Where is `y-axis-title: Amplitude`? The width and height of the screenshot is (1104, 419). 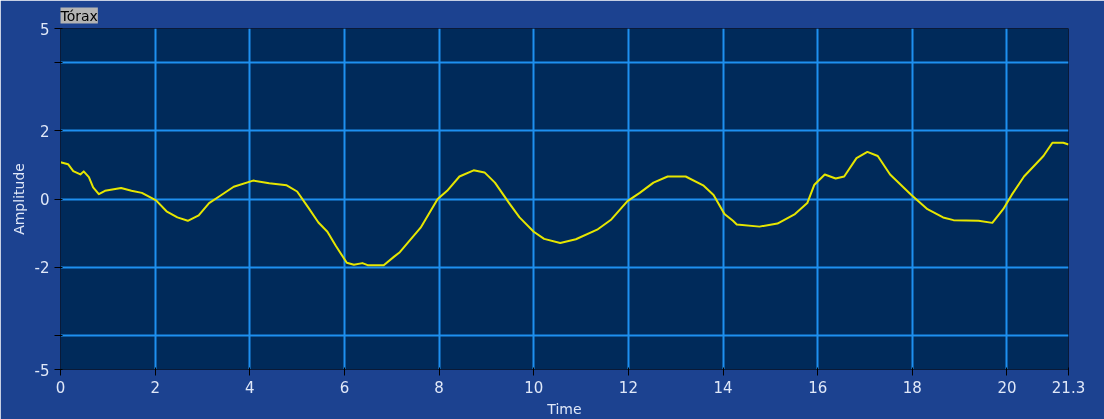 y-axis-title: Amplitude is located at coordinates (18, 199).